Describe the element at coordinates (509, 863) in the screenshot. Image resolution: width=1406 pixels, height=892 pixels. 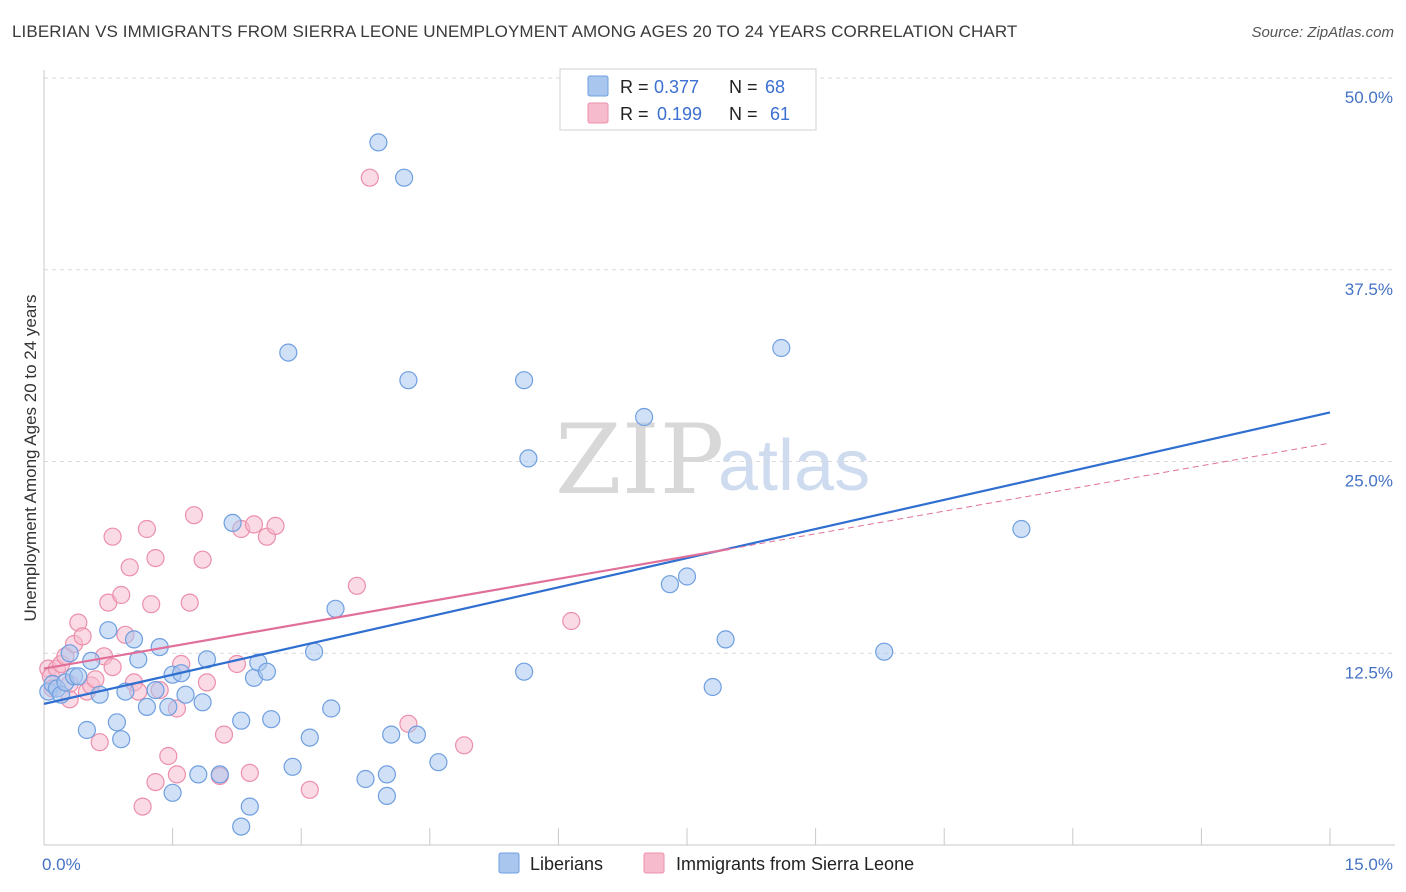
I see `bottom-legend-swatch-liberians` at that location.